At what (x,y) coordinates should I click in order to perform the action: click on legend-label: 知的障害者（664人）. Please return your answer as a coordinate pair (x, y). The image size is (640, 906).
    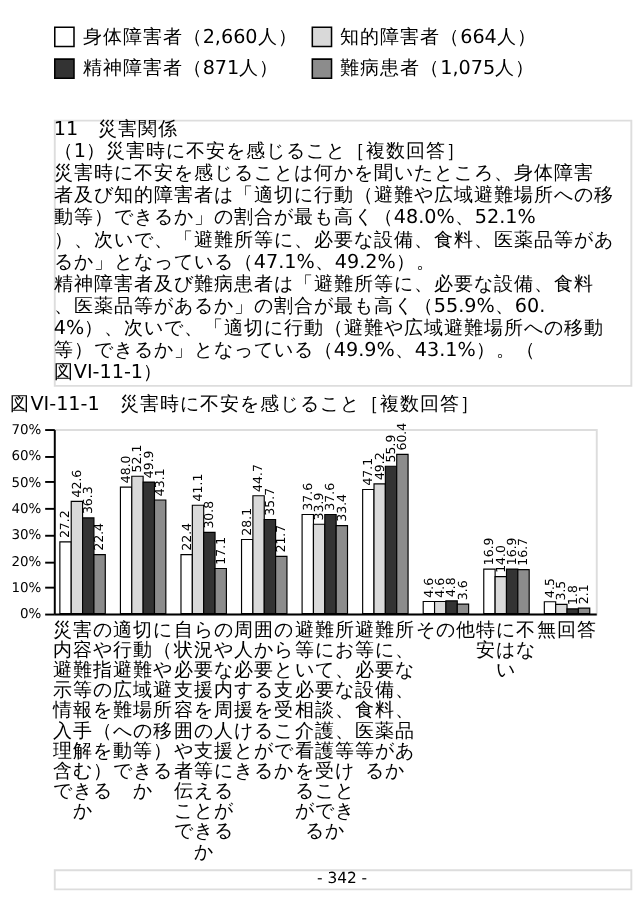
    Looking at the image, I should click on (438, 36).